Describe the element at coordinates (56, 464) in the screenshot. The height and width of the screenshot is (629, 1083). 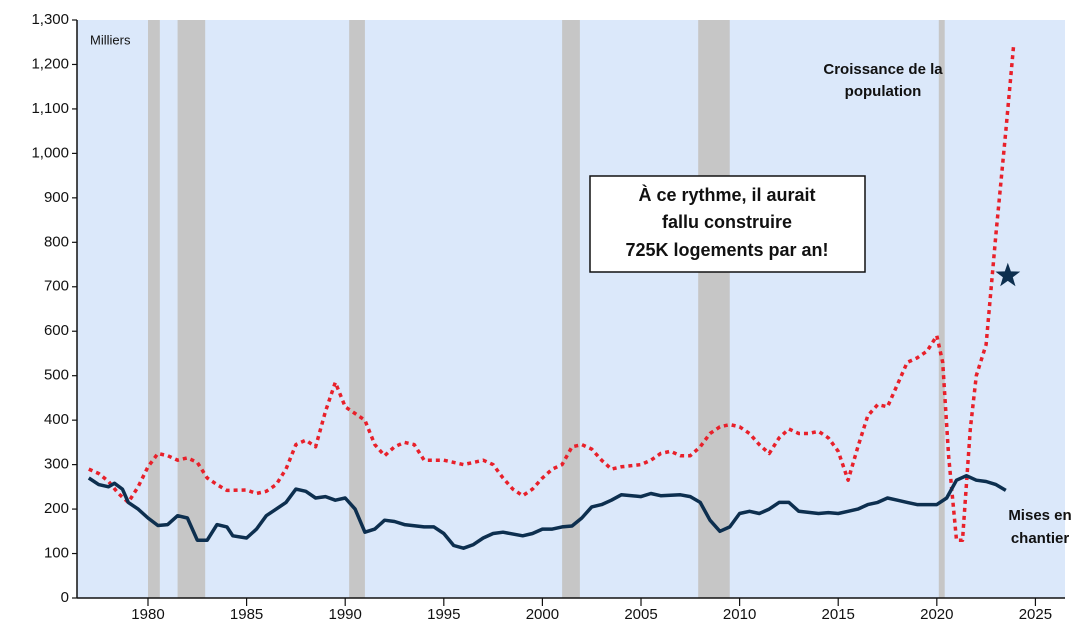
I see `y-tick-label: 300` at that location.